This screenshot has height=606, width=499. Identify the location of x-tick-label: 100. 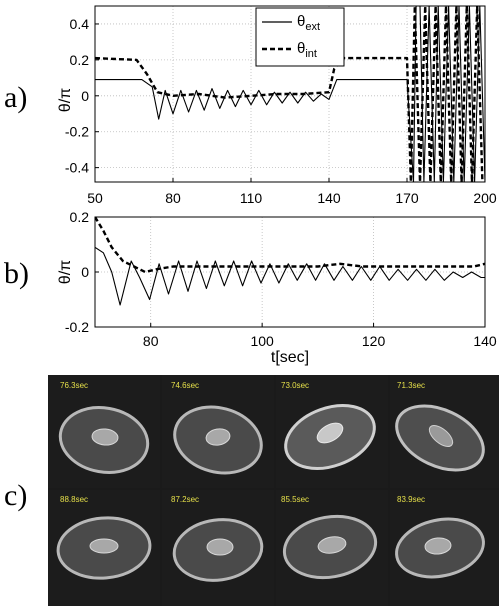
(262, 341).